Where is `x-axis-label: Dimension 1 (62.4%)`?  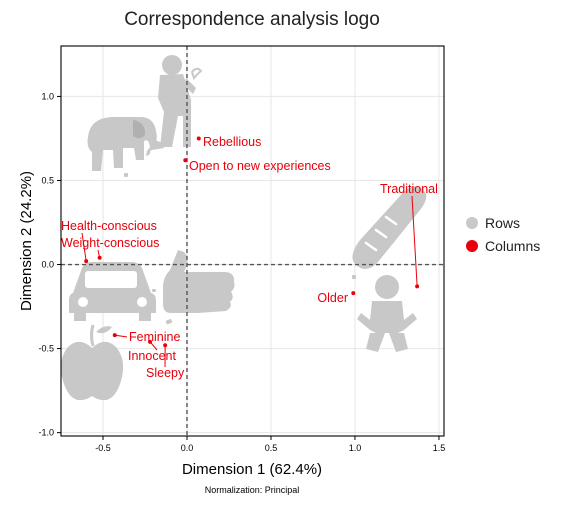
x-axis-label: Dimension 1 (62.4%) is located at coordinates (252, 469).